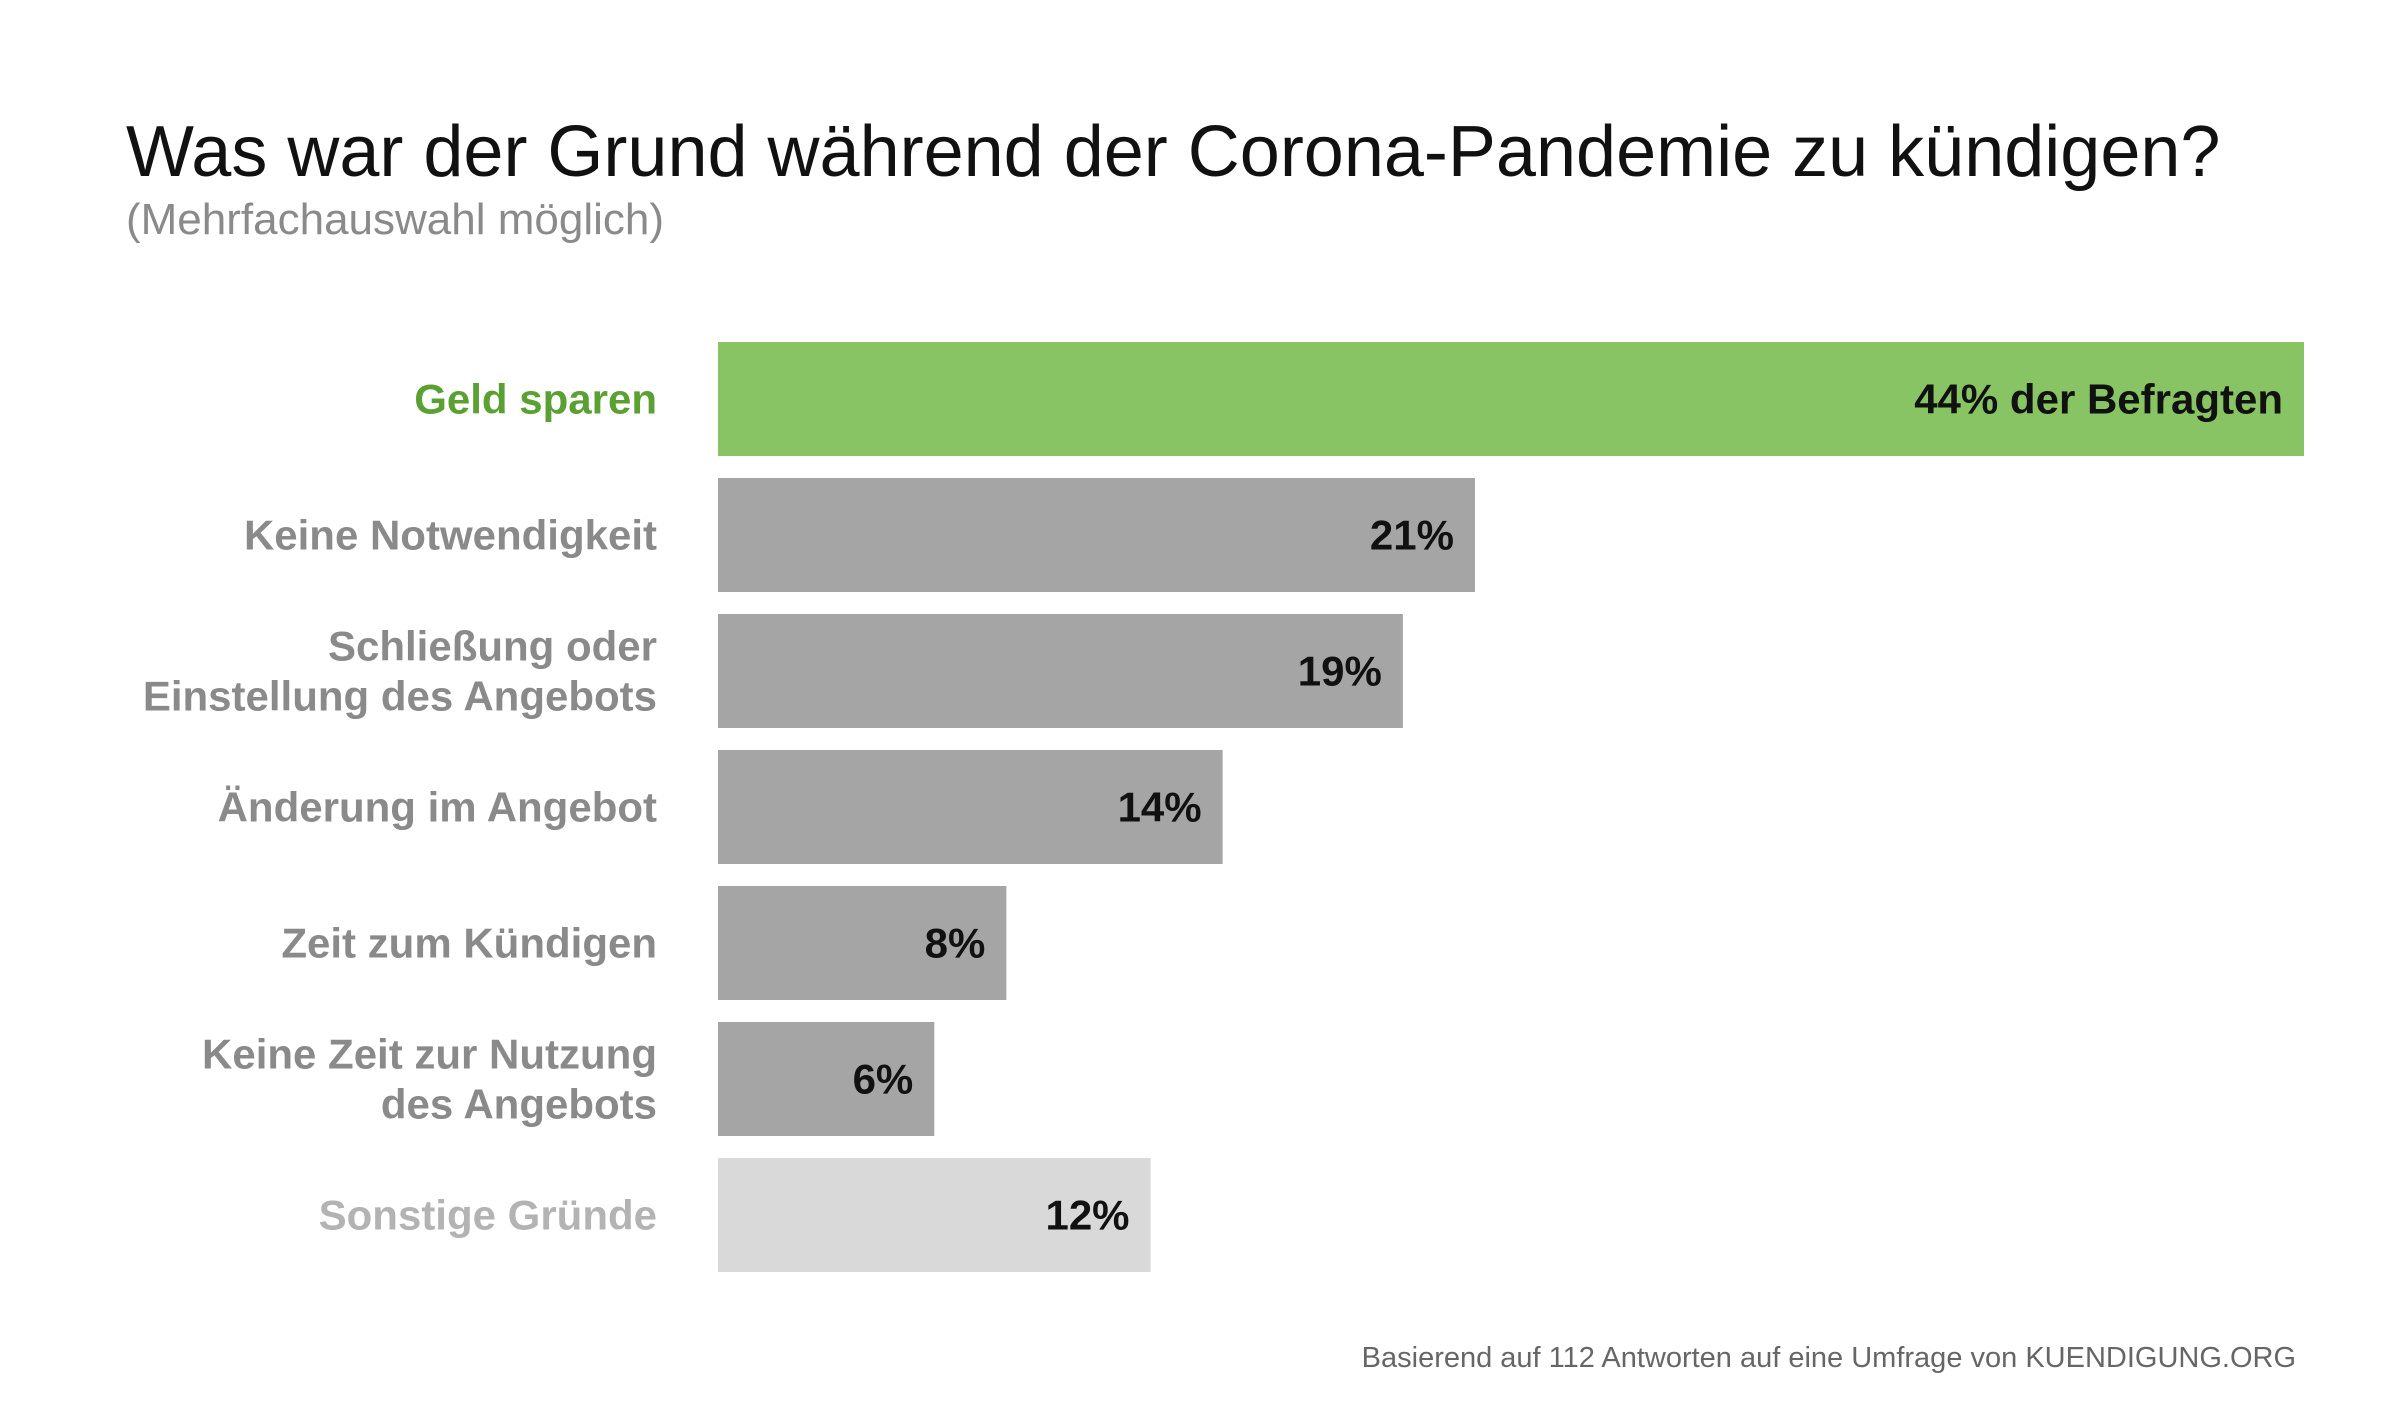  I want to click on category-label: Keine Zeit zur Nutzung des Angebots, so click(429, 1079).